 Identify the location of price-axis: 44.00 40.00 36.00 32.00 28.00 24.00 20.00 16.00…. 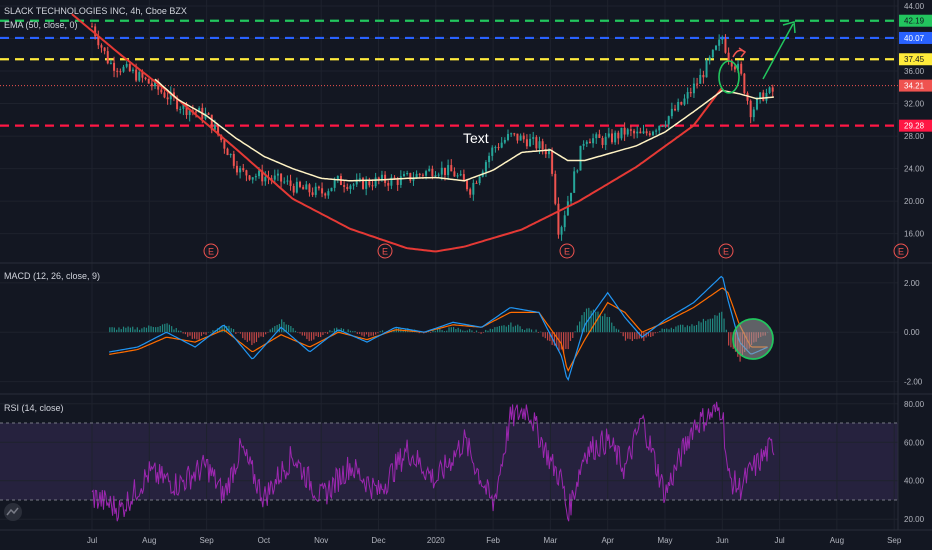
(915, 263).